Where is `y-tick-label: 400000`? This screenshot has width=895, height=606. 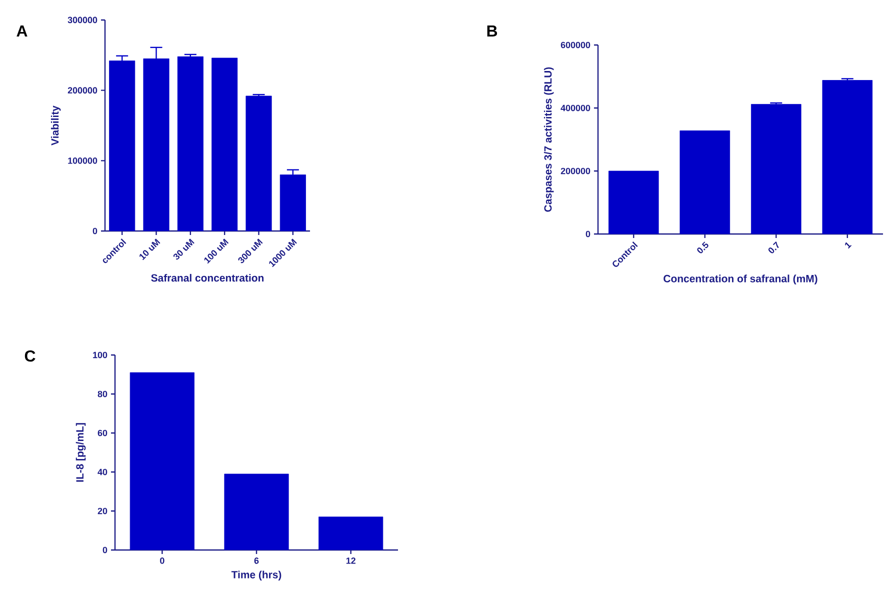 y-tick-label: 400000 is located at coordinates (575, 108).